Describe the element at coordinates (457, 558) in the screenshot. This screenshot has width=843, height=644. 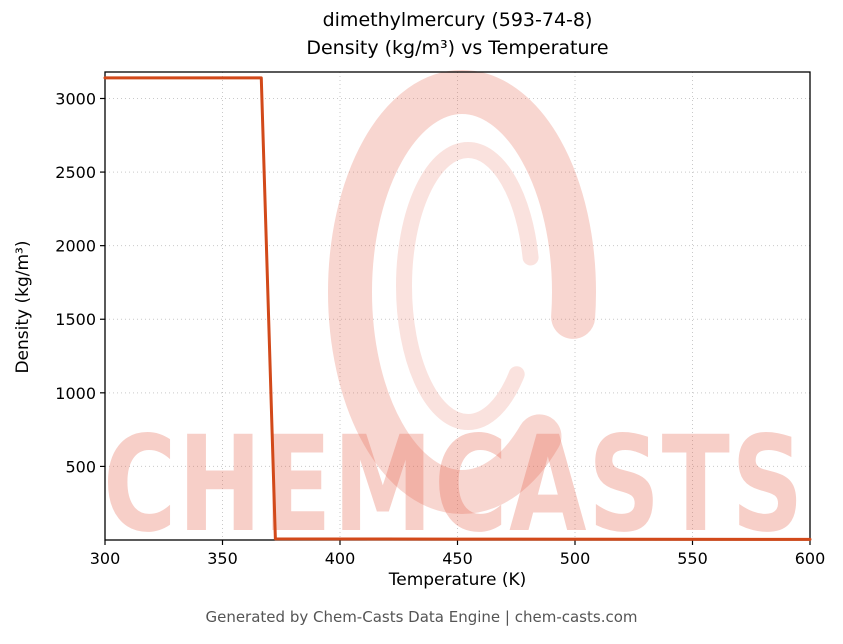
I see `x-tick-label: 450` at that location.